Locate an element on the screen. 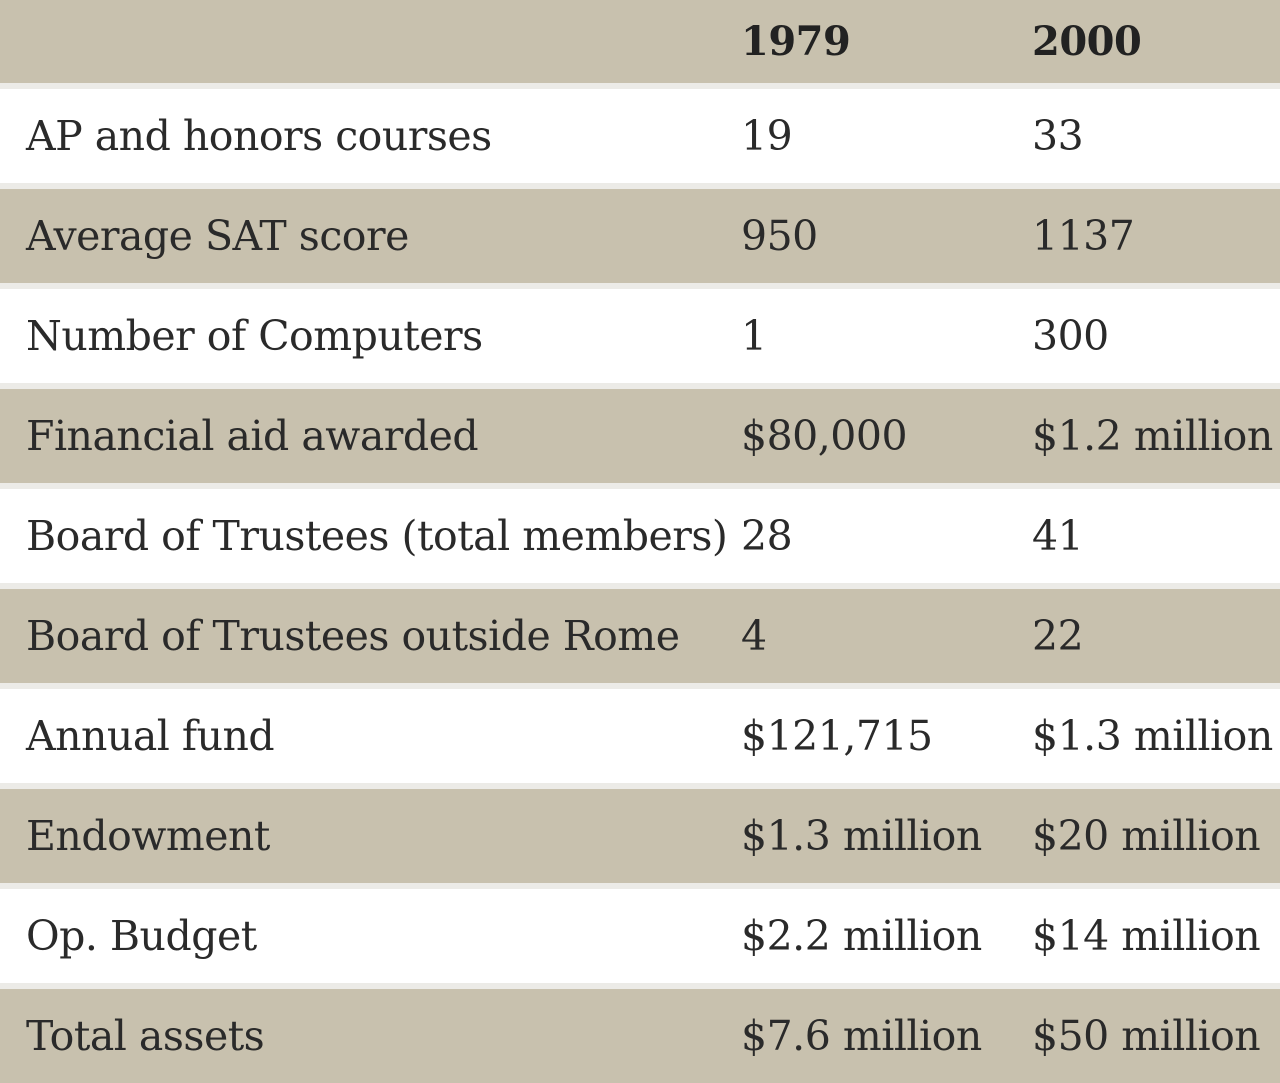 This screenshot has width=1280, height=1083. table-row: Financial aid awarded $80,000 $1.2 million is located at coordinates (640, 436).